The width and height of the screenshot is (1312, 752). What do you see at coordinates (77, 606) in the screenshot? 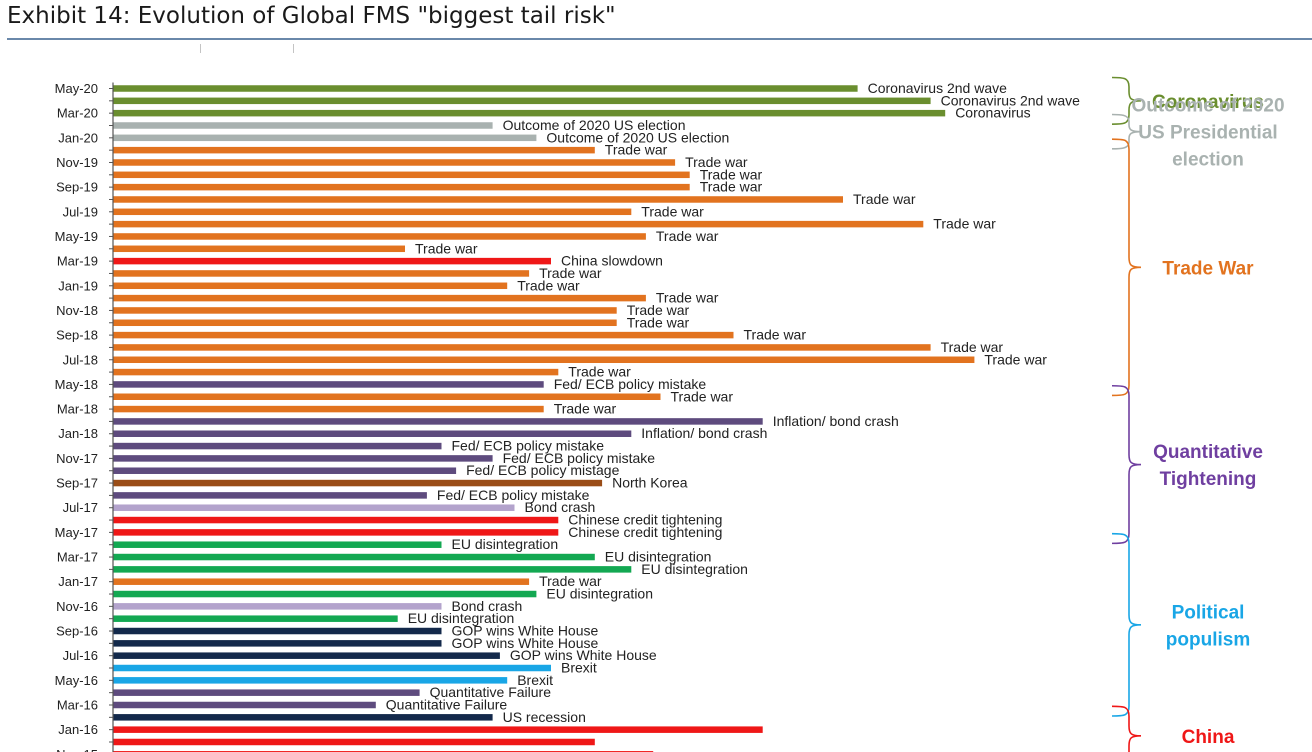
I see `y-tick-label: Nov-16` at bounding box center [77, 606].